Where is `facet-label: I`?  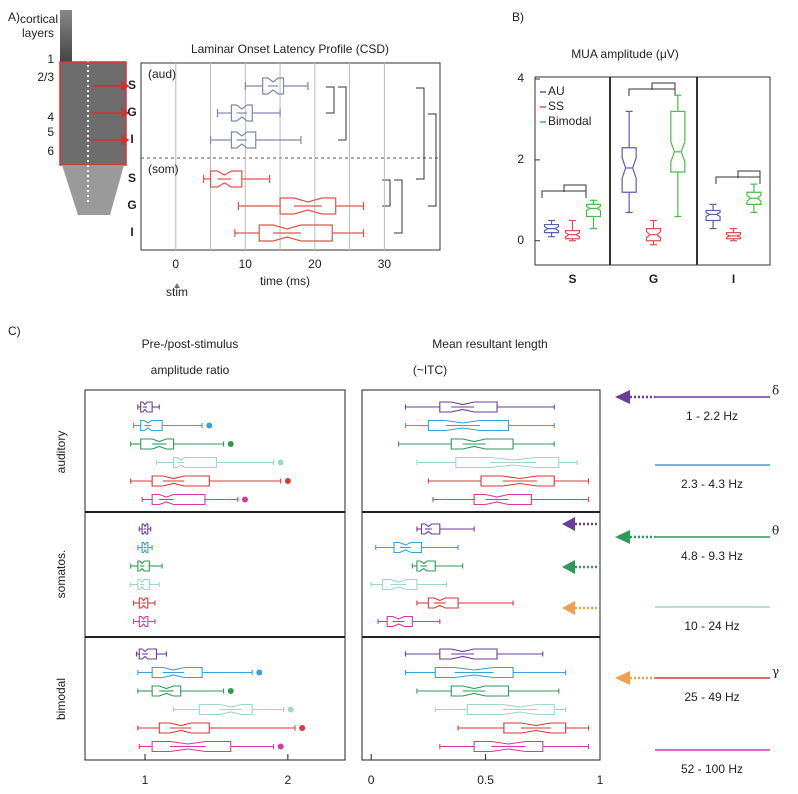 facet-label: I is located at coordinates (733, 279).